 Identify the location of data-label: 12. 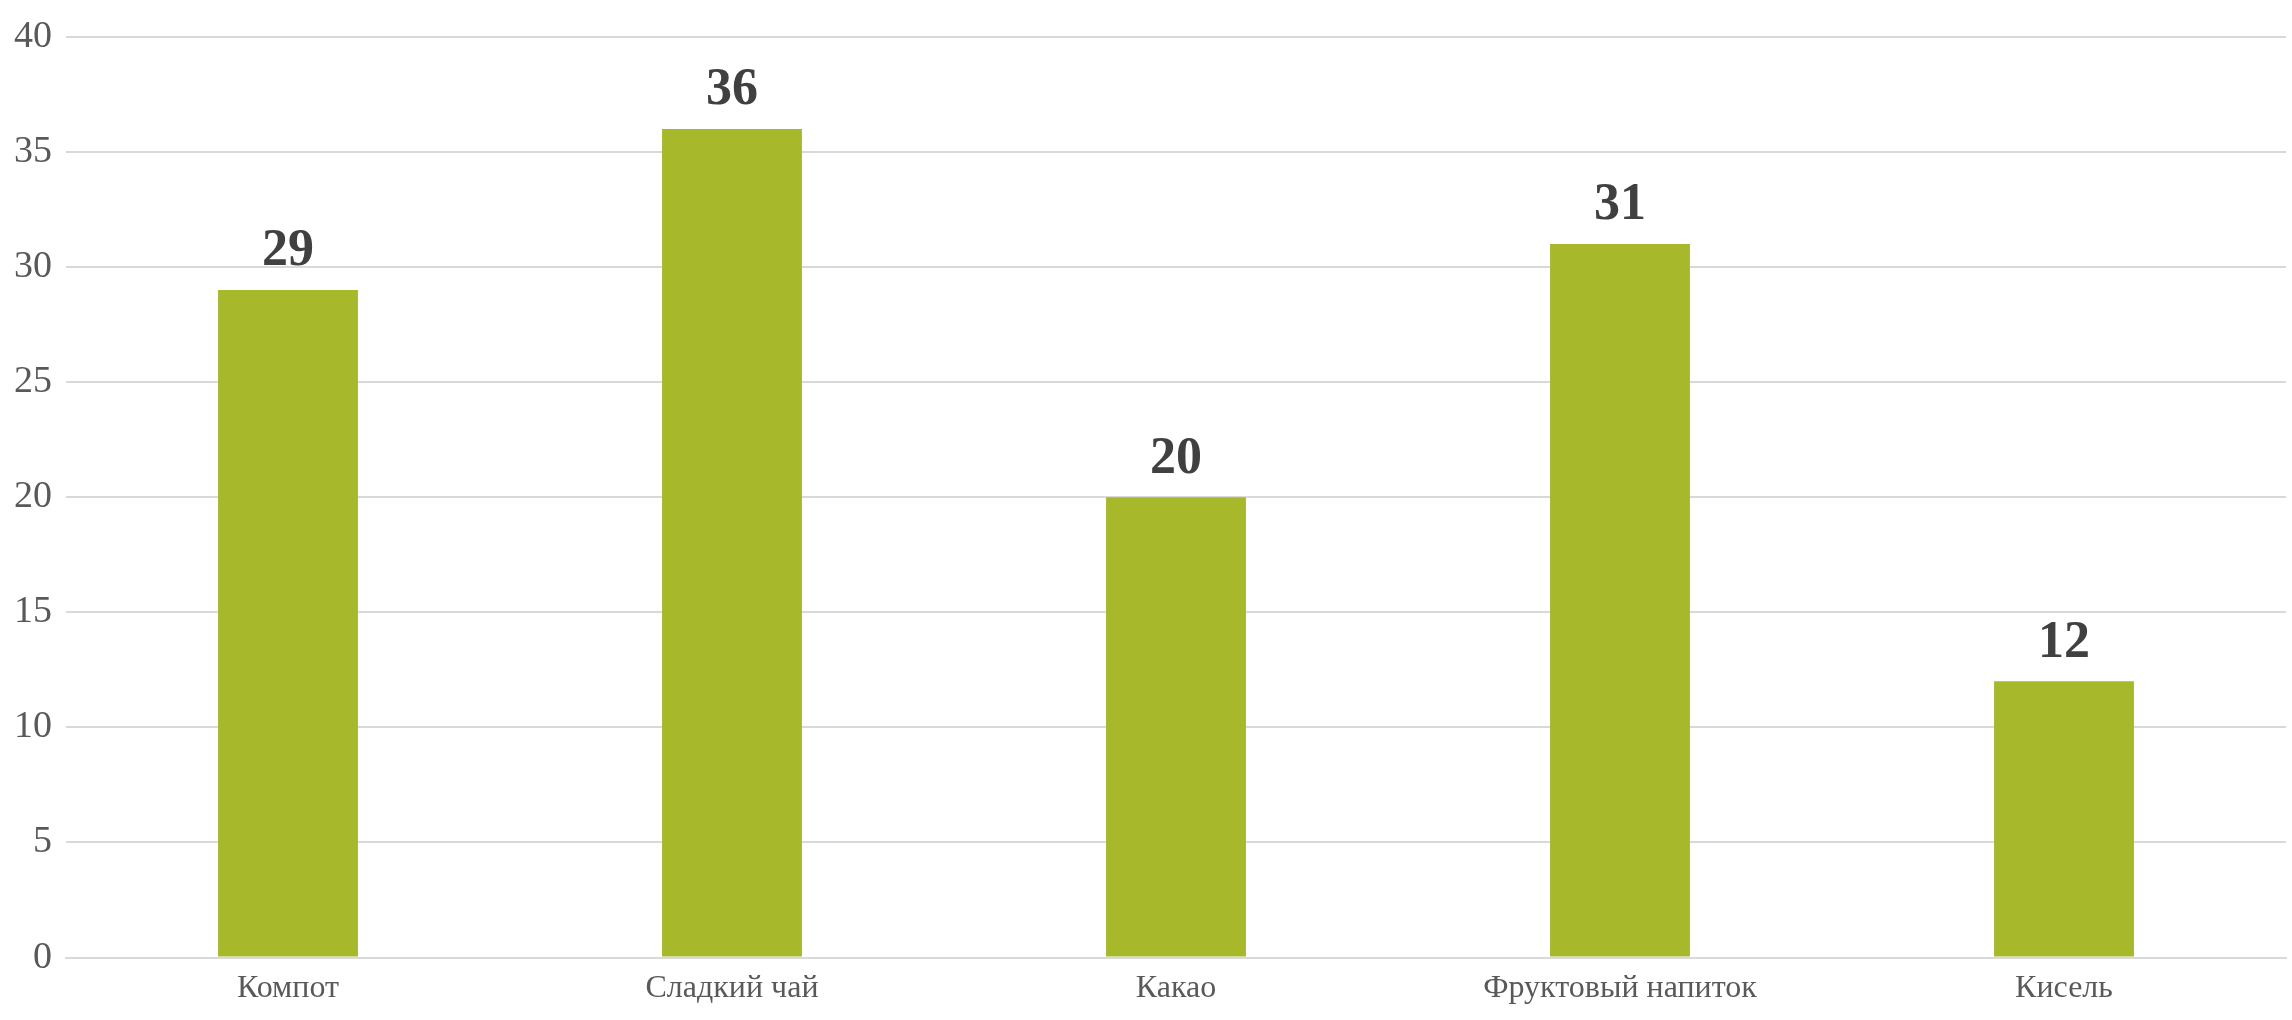
(2064, 639).